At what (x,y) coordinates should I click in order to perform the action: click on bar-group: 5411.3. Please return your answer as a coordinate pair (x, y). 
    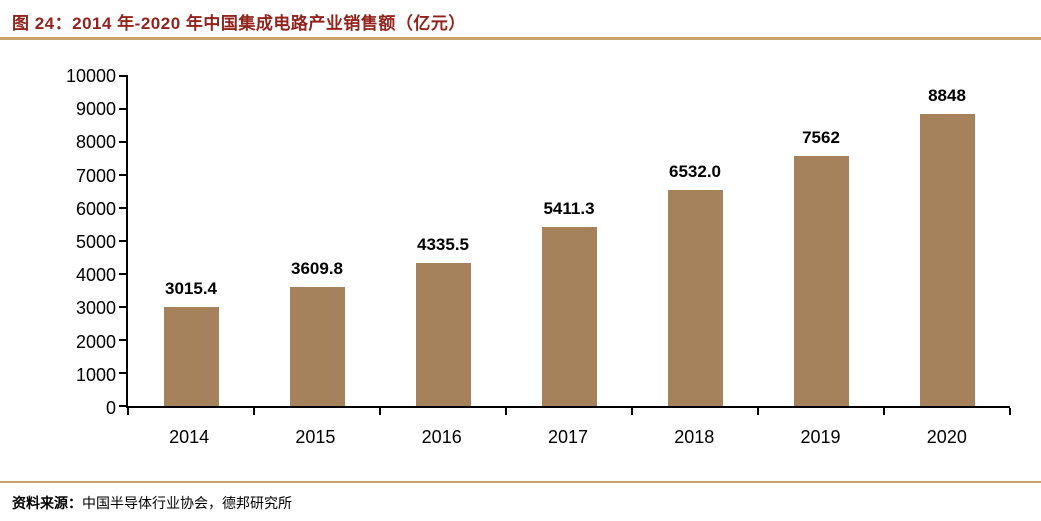
    Looking at the image, I should click on (569, 241).